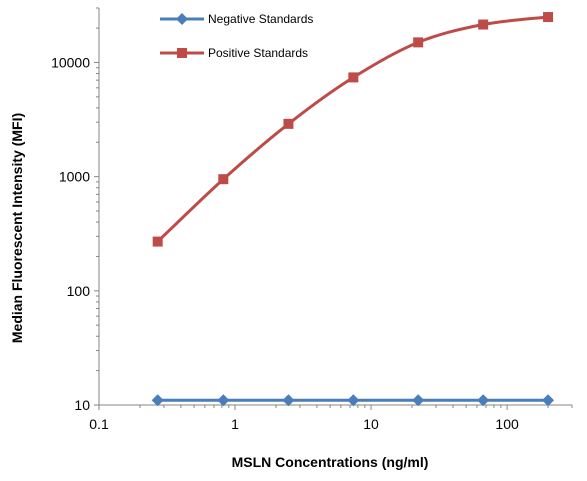 The image size is (587, 481). Describe the element at coordinates (79, 291) in the screenshot. I see `y-tick-label: 100` at that location.